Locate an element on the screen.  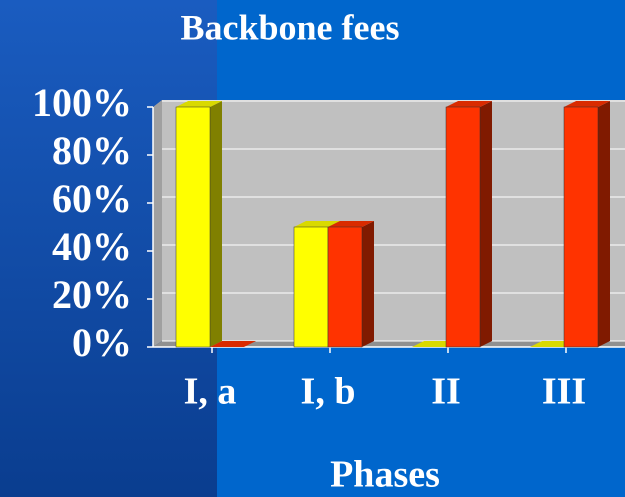
y-tick-label: 40% is located at coordinates (92, 246).